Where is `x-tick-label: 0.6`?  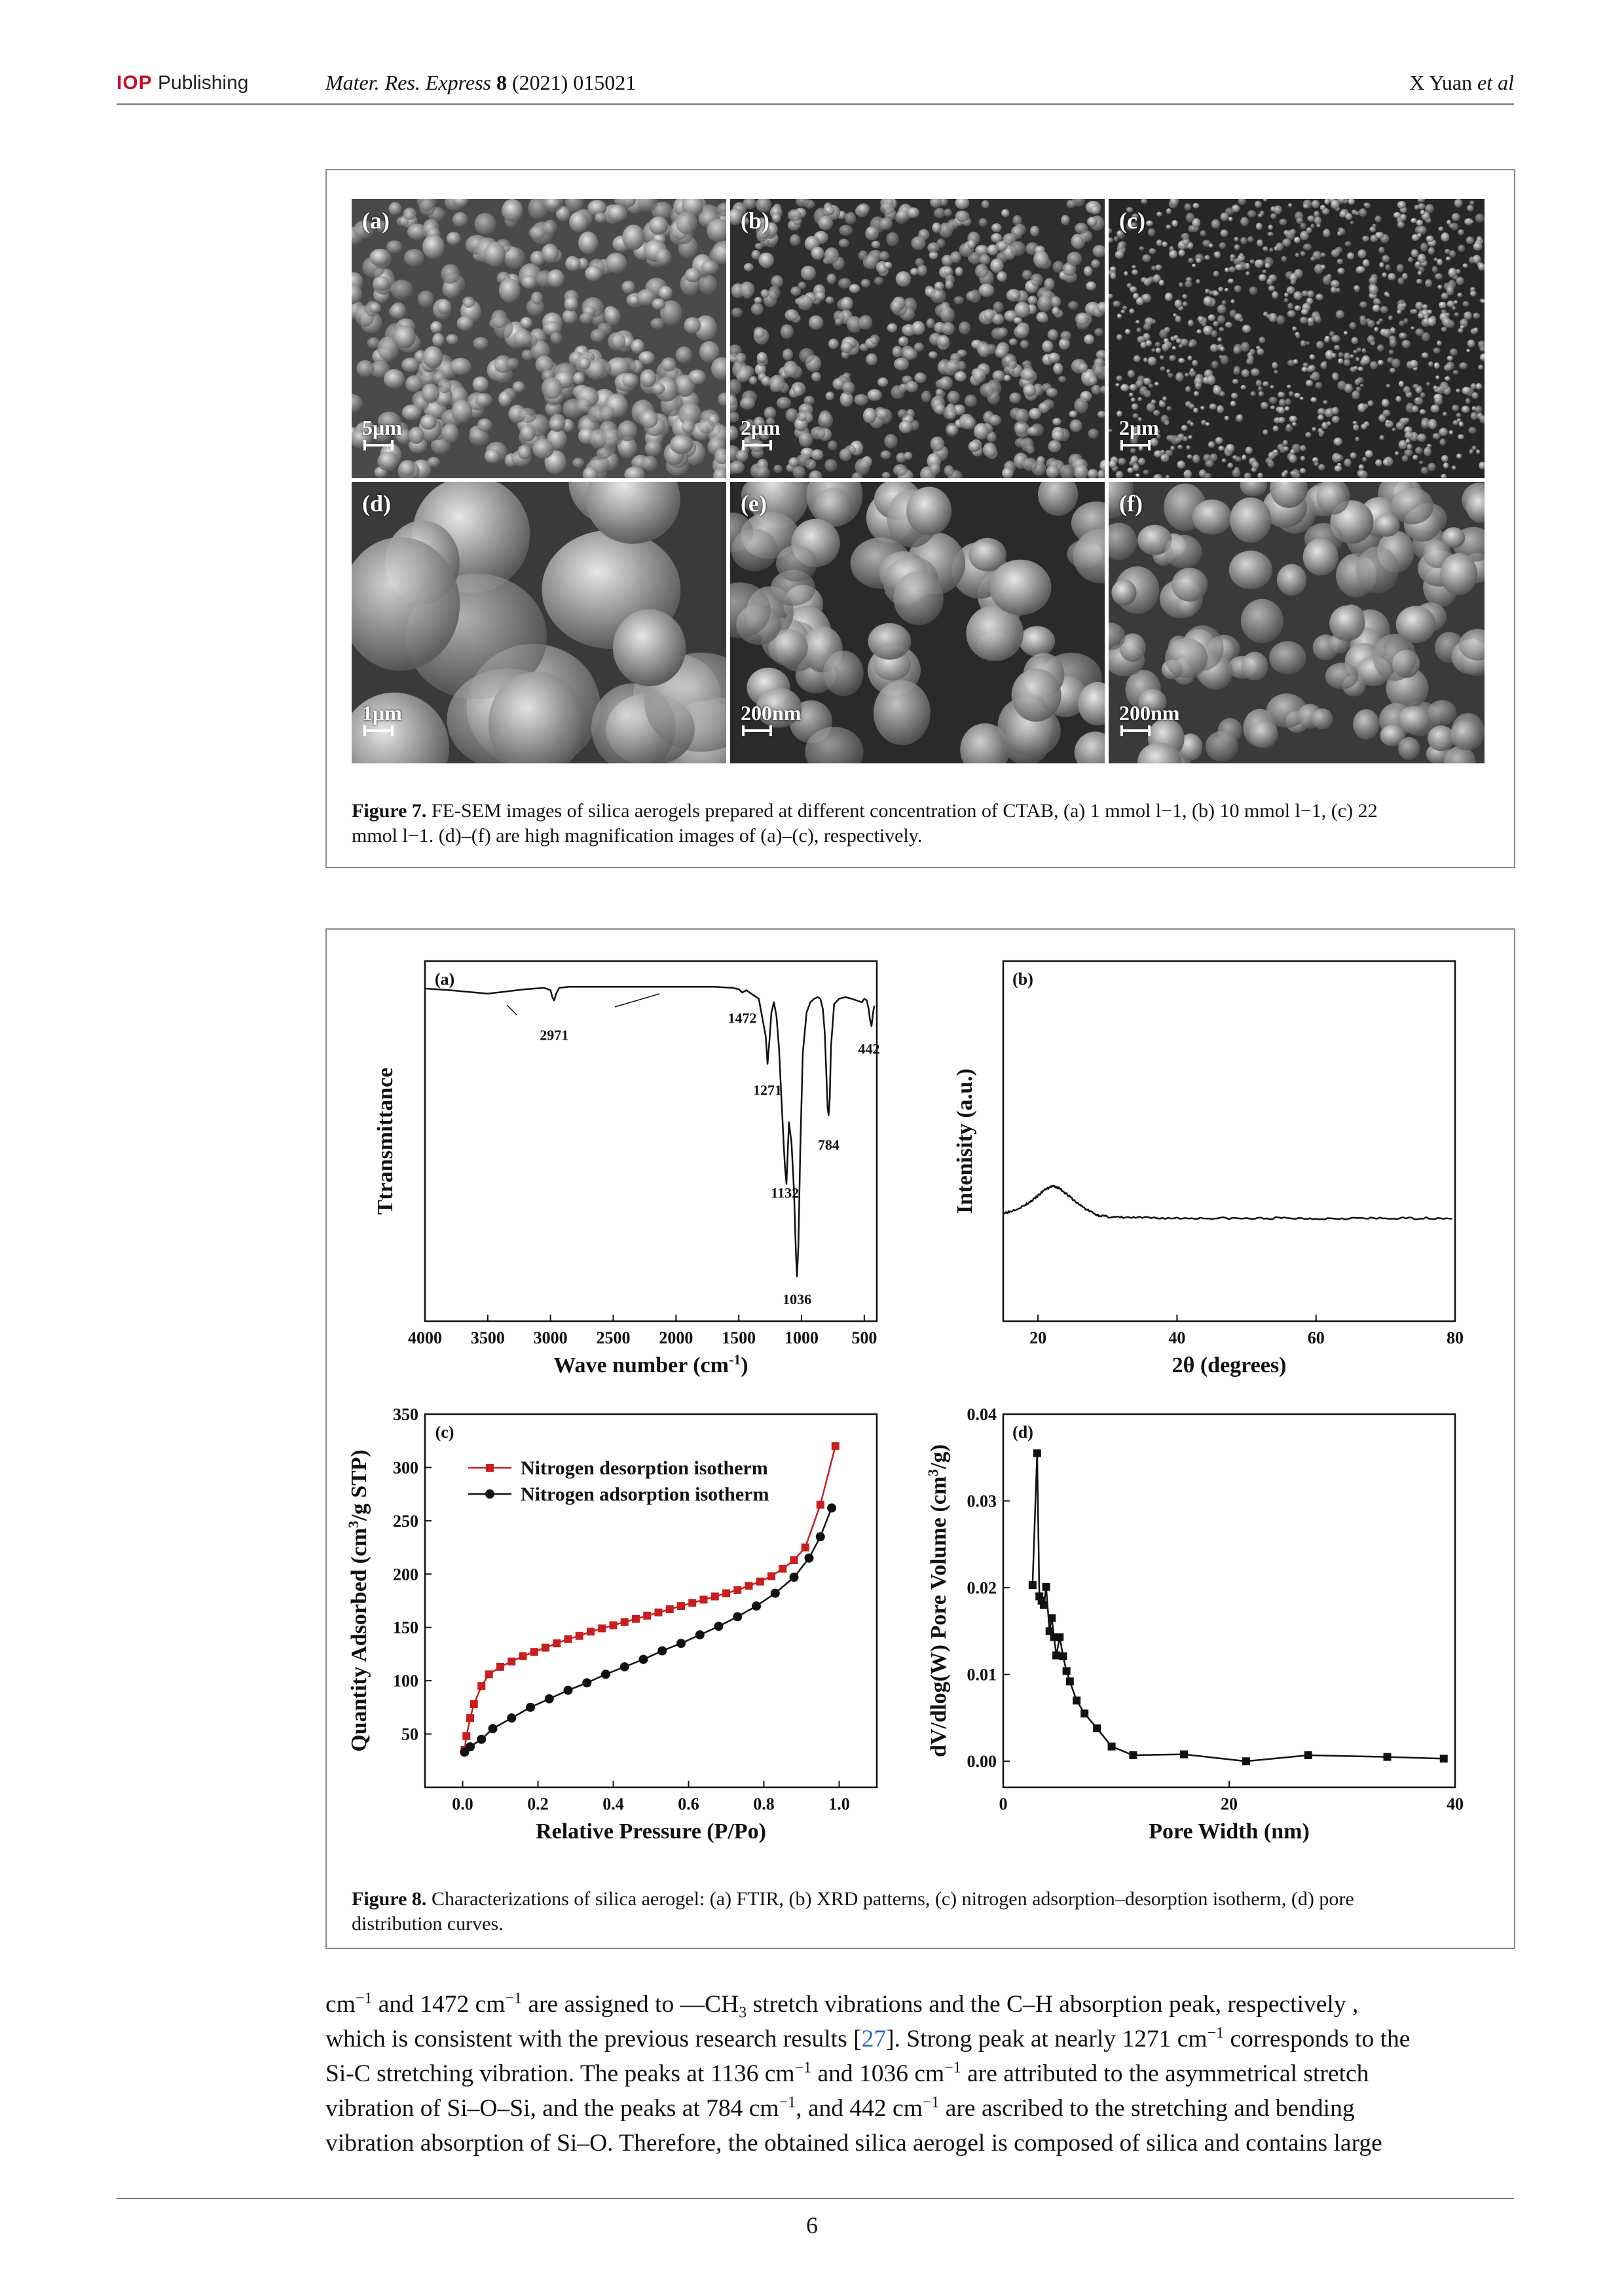
x-tick-label: 0.6 is located at coordinates (688, 1804).